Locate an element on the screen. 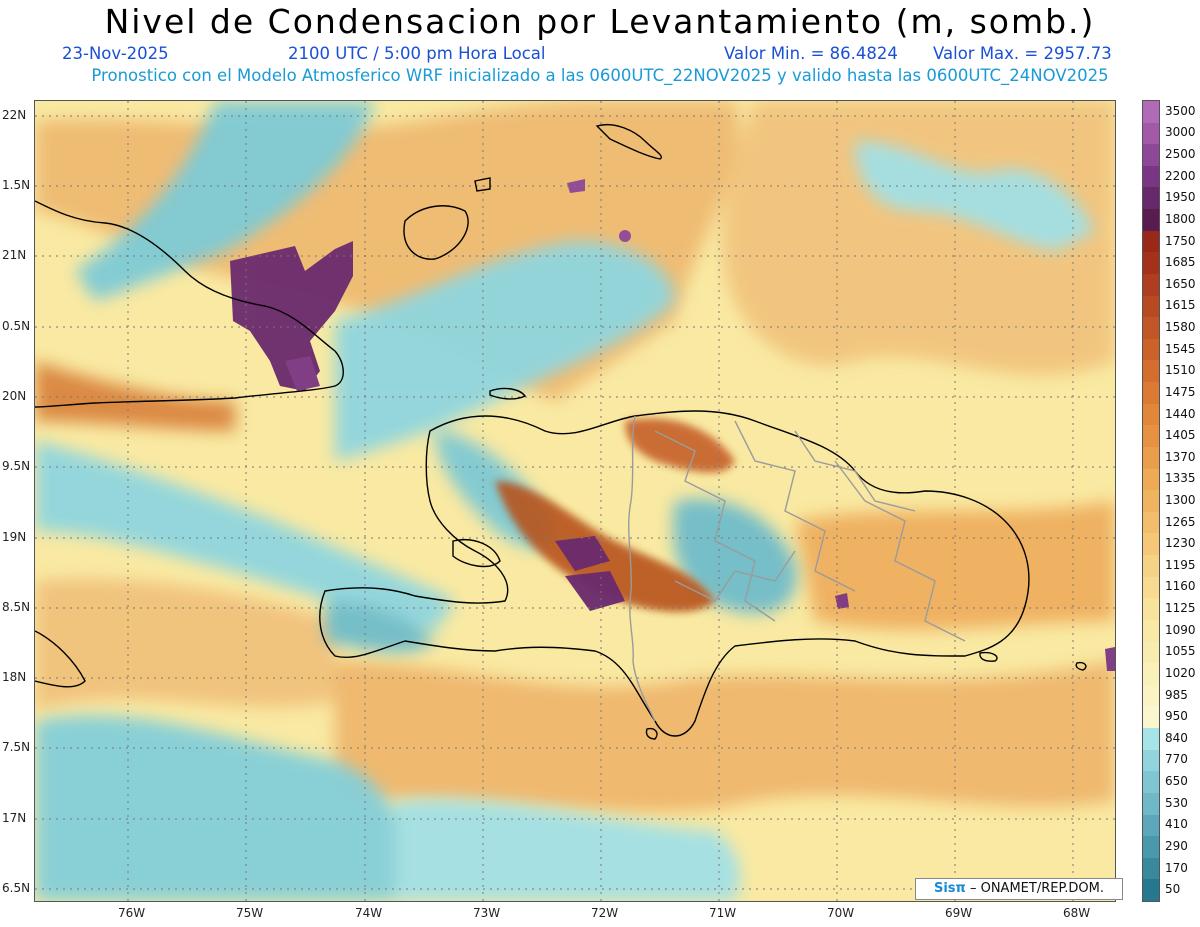 Image resolution: width=1200 pixels, height=927 pixels. warm-east-band is located at coordinates (955, 565).